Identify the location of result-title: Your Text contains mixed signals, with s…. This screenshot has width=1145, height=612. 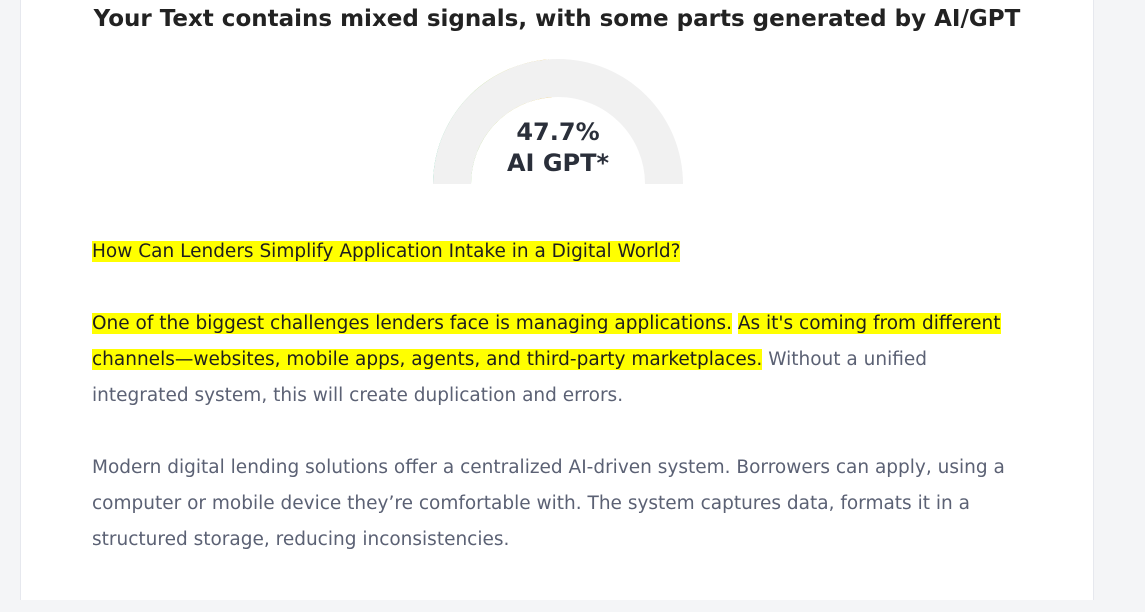
(557, 19).